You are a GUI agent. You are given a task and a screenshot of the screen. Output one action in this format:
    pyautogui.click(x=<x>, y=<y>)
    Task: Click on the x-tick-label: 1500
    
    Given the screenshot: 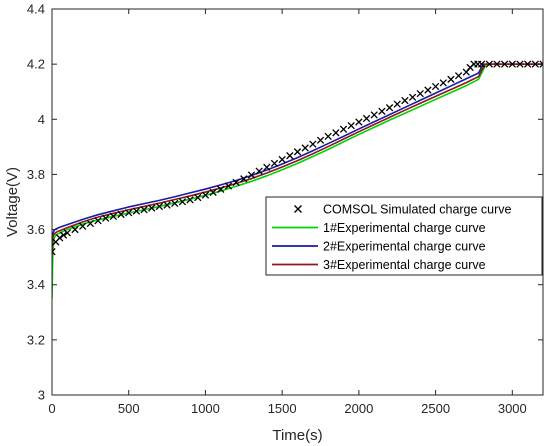 What is the action you would take?
    pyautogui.click(x=282, y=408)
    